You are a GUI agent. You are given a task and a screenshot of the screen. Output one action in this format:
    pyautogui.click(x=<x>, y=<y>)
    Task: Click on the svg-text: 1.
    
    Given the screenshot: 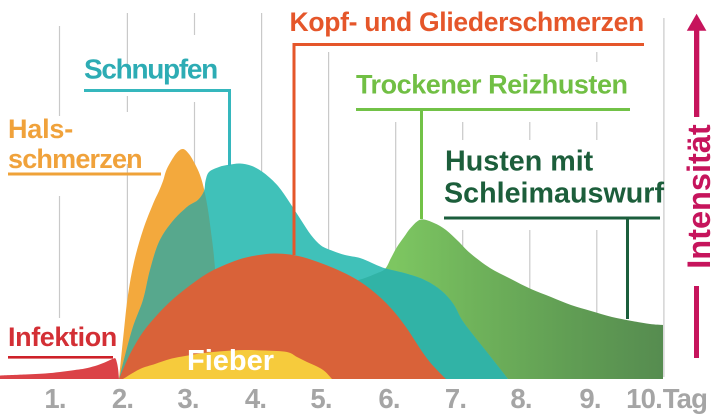 What is the action you would take?
    pyautogui.click(x=54, y=398)
    